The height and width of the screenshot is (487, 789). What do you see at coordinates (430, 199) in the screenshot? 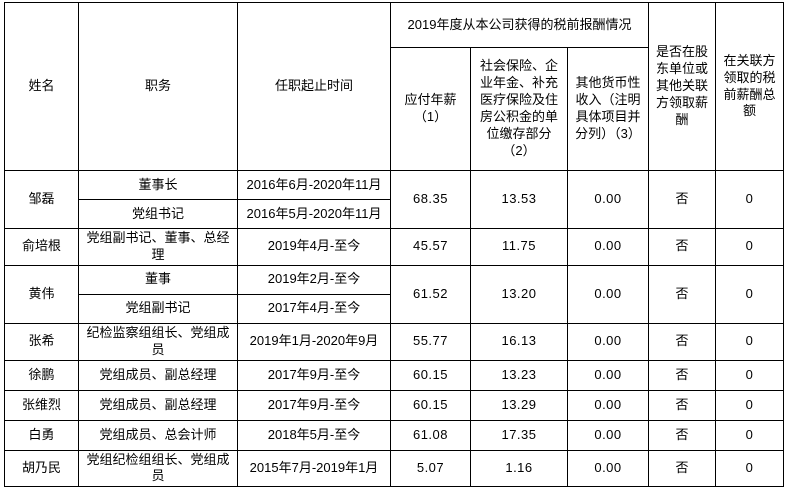
I see `cell-annual-salary: 68.35` at bounding box center [430, 199].